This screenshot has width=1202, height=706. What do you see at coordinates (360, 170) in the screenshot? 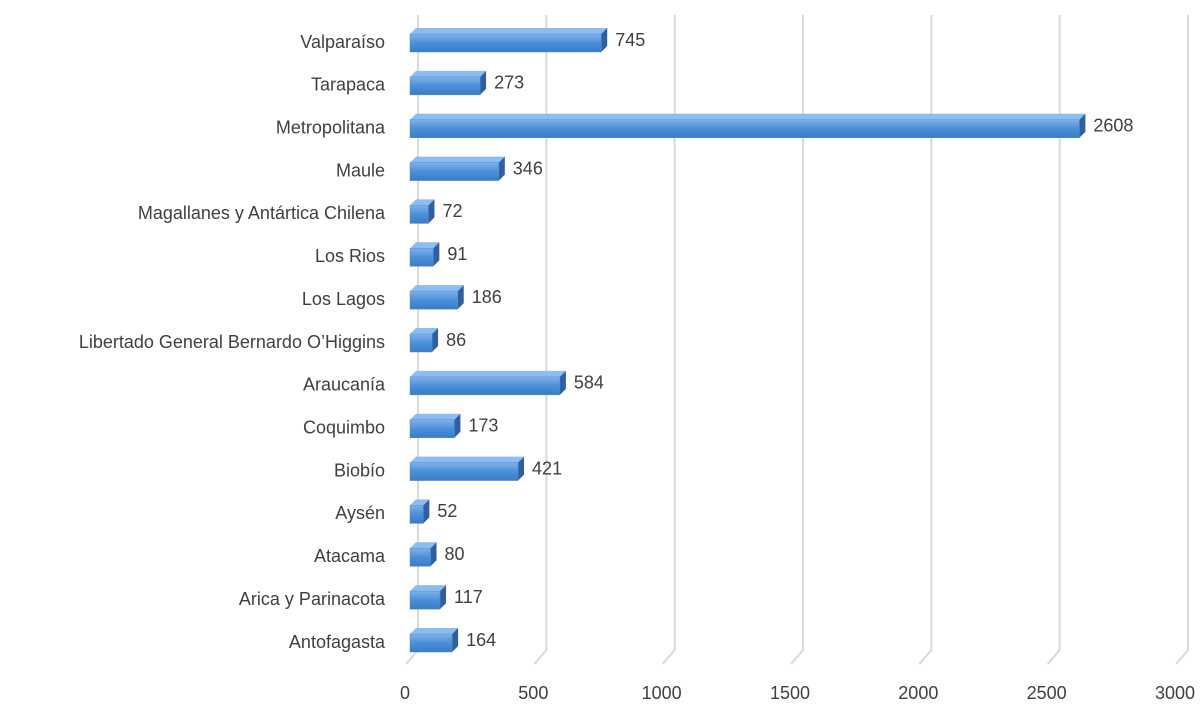
I see `y-tick-label: Maule` at bounding box center [360, 170].